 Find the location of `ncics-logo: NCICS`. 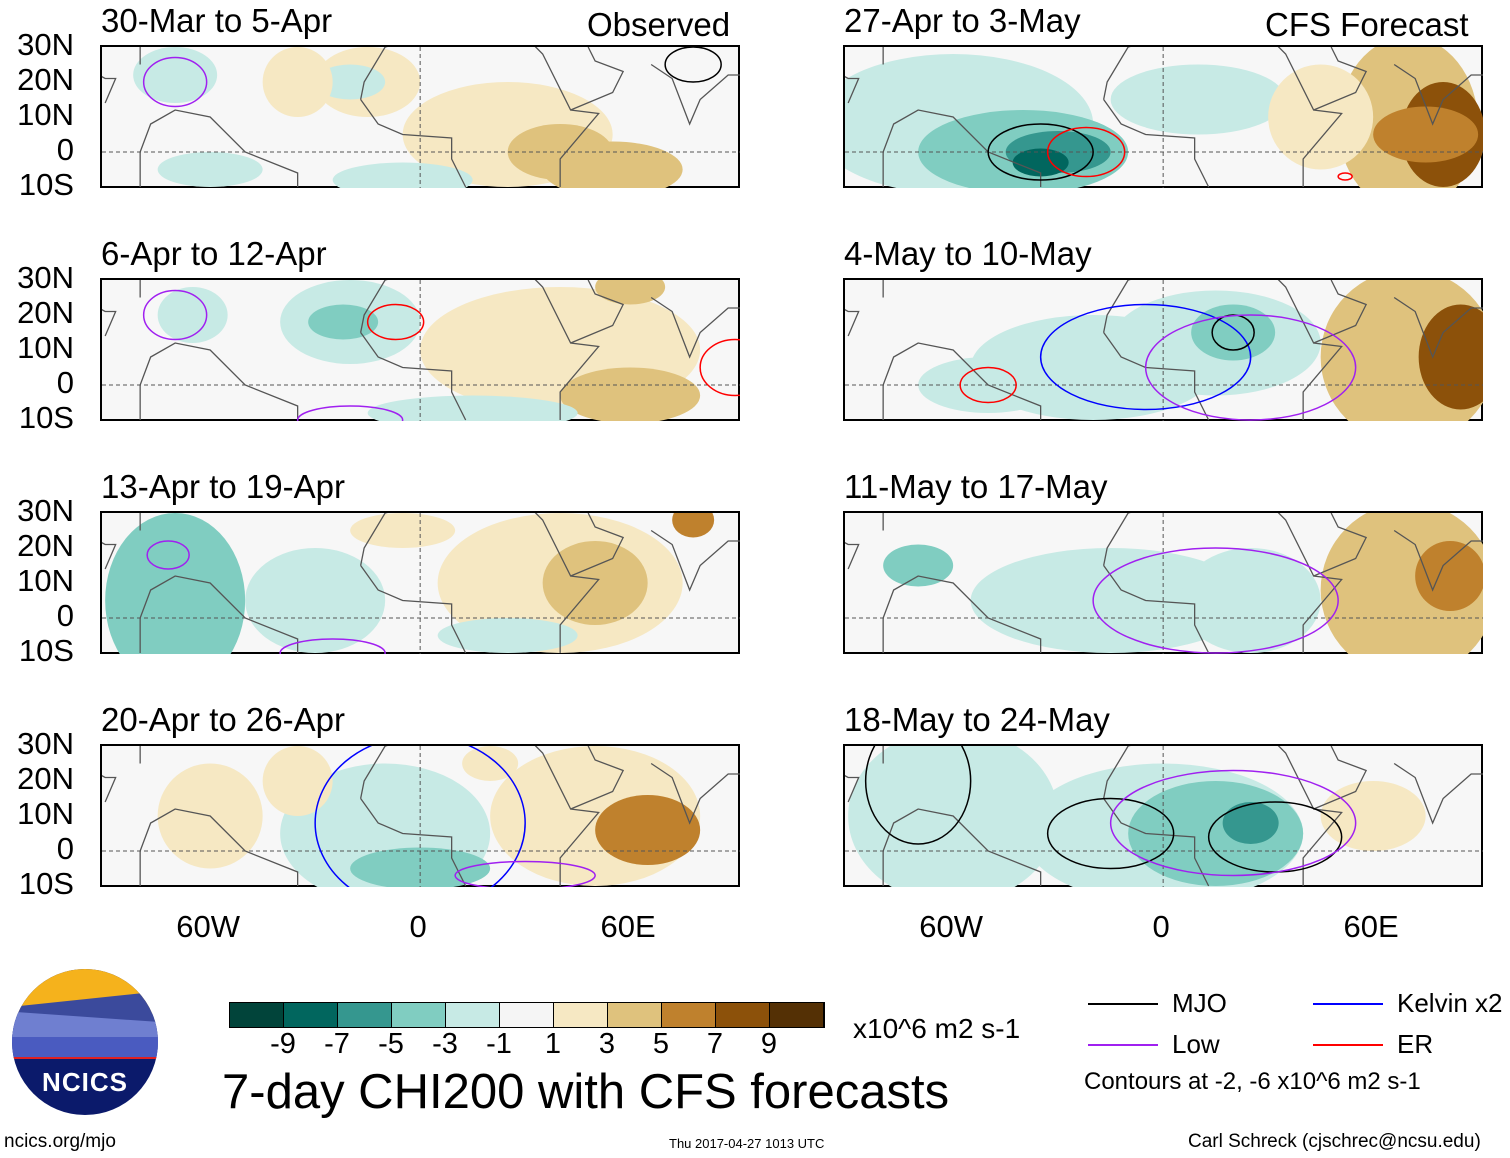

ncics-logo: NCICS is located at coordinates (85, 1042).